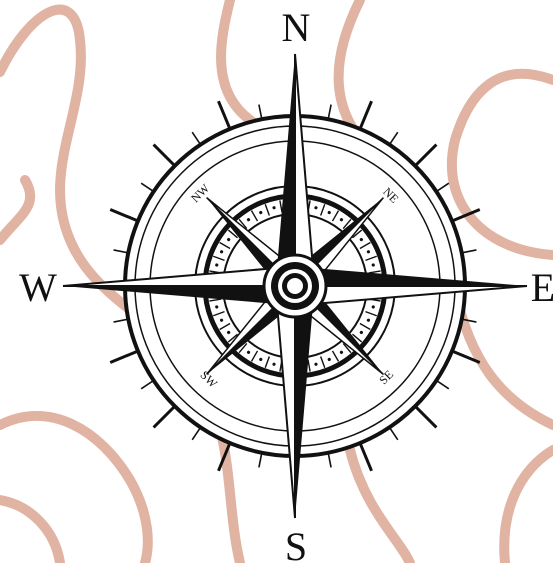 The height and width of the screenshot is (563, 553). Describe the element at coordinates (542, 287) in the screenshot. I see `label-east: E` at that location.